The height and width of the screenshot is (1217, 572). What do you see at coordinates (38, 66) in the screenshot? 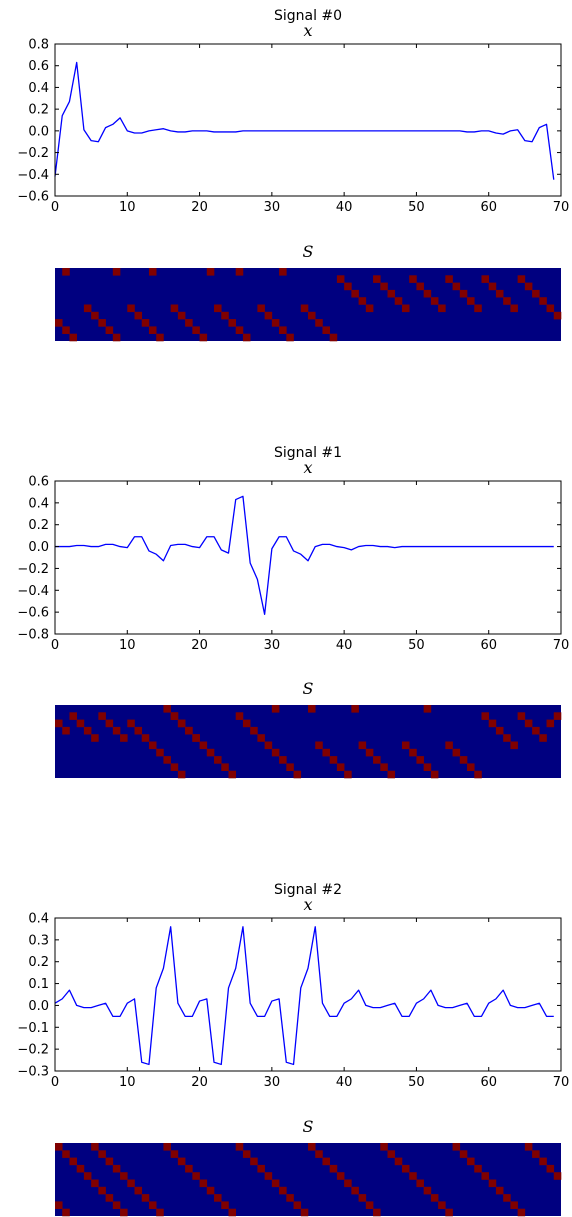
I see `y-tick-label: 0.6` at bounding box center [38, 66].